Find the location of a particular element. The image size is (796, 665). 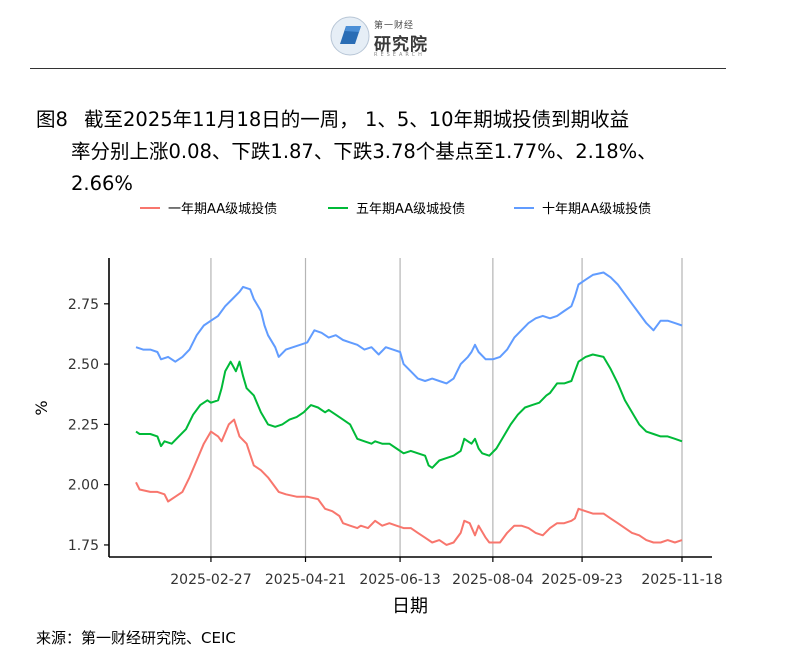

title-line-3: 2.66% is located at coordinates (102, 183).